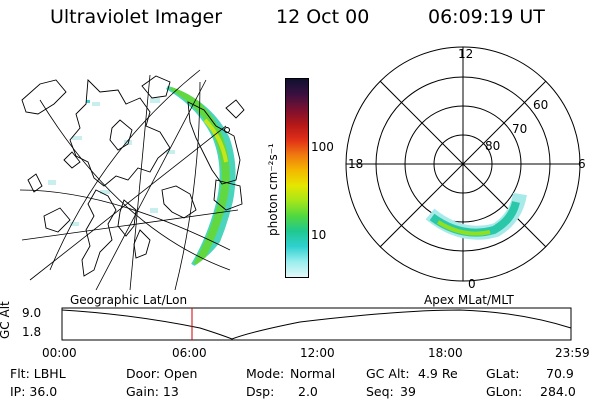  I want to click on polar-label-60: 60, so click(540, 105).